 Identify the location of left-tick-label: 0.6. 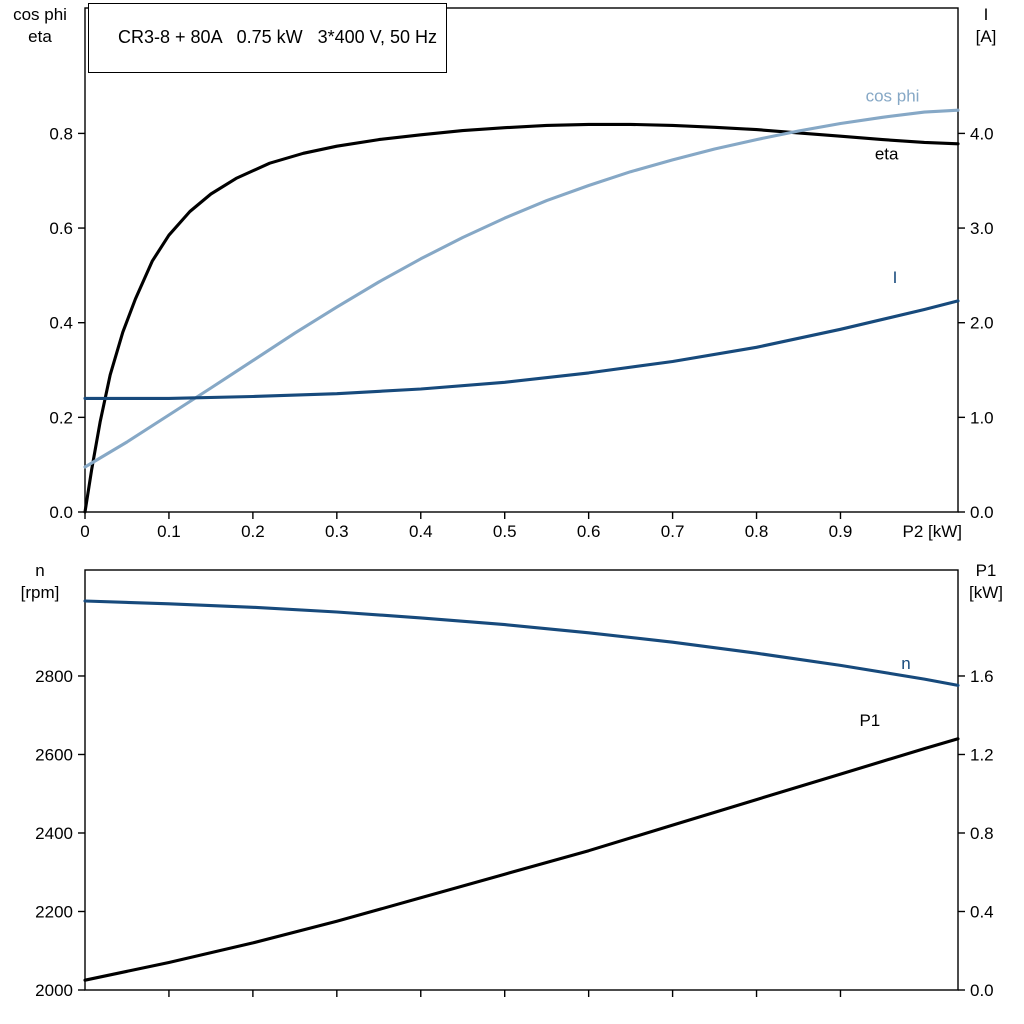
(61, 228).